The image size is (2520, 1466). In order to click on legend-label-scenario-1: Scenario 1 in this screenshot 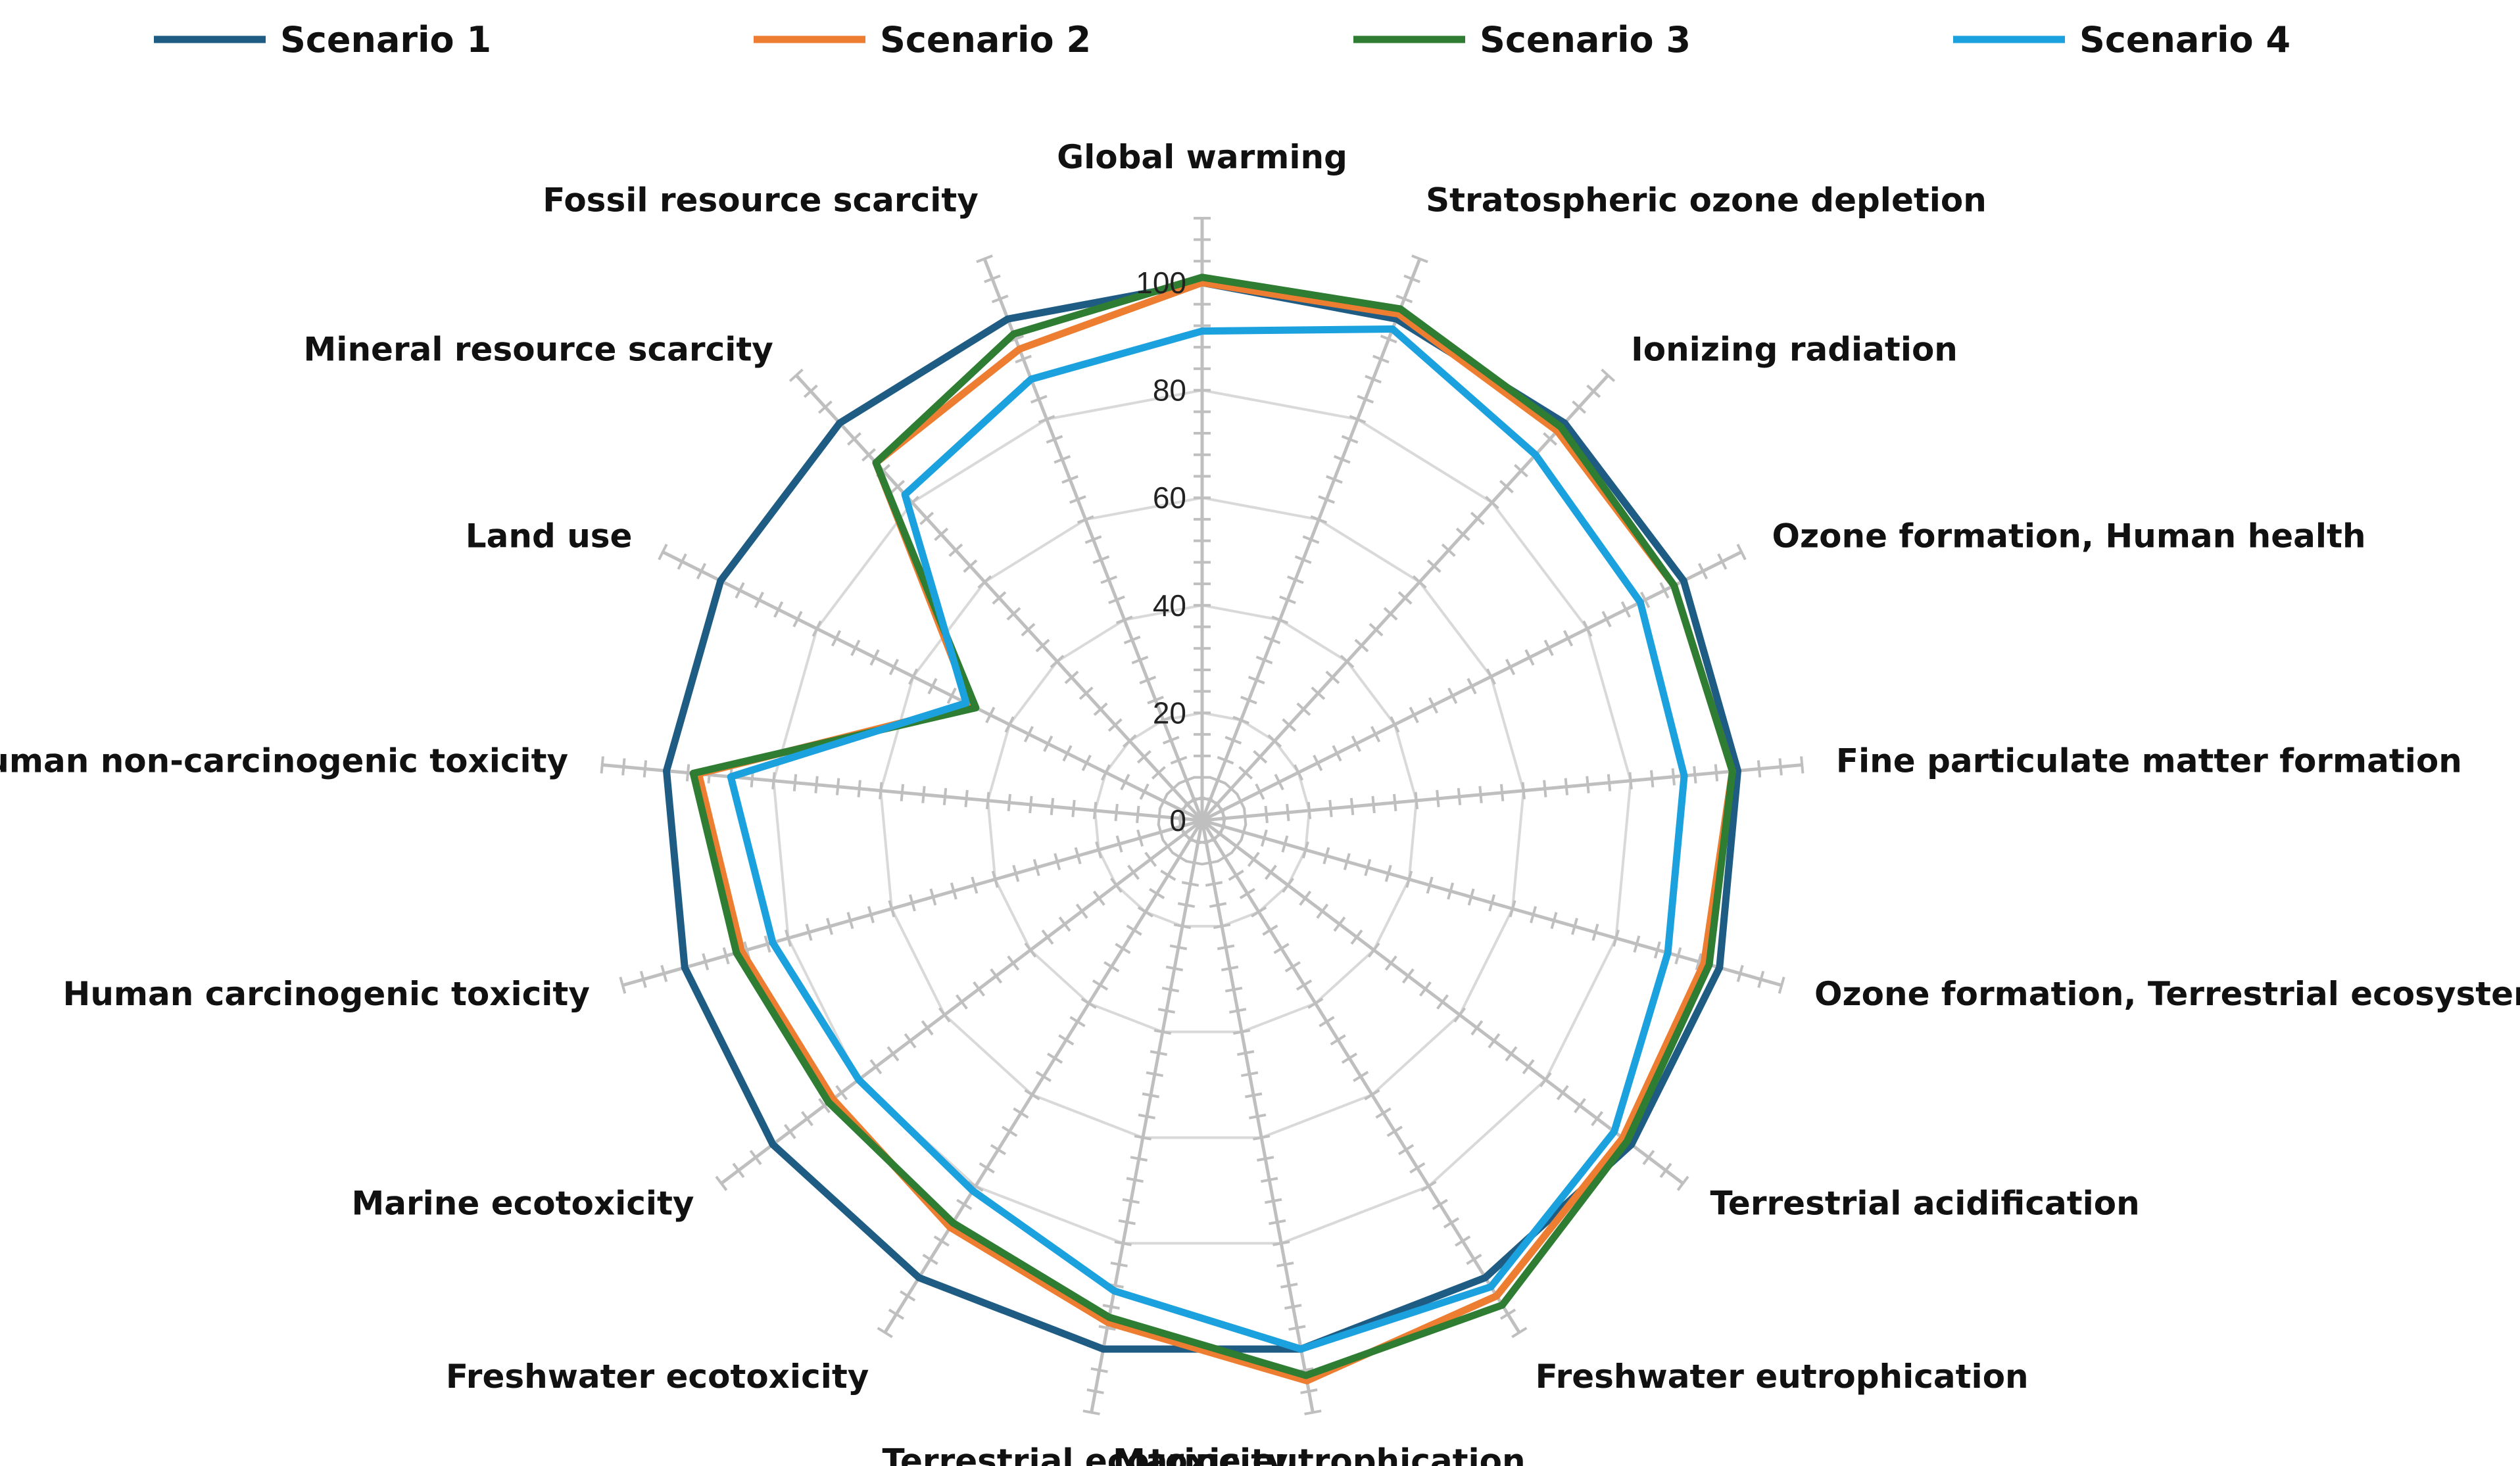, I will do `click(385, 39)`.